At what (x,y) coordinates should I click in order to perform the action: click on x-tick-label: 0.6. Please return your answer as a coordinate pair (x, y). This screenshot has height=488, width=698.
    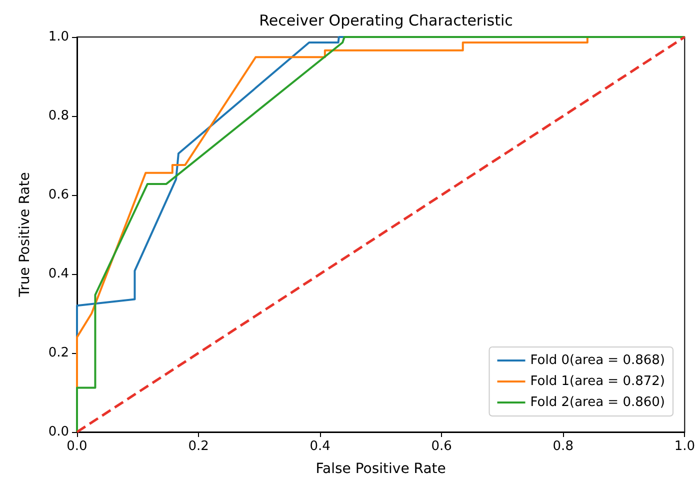
    Looking at the image, I should click on (441, 446).